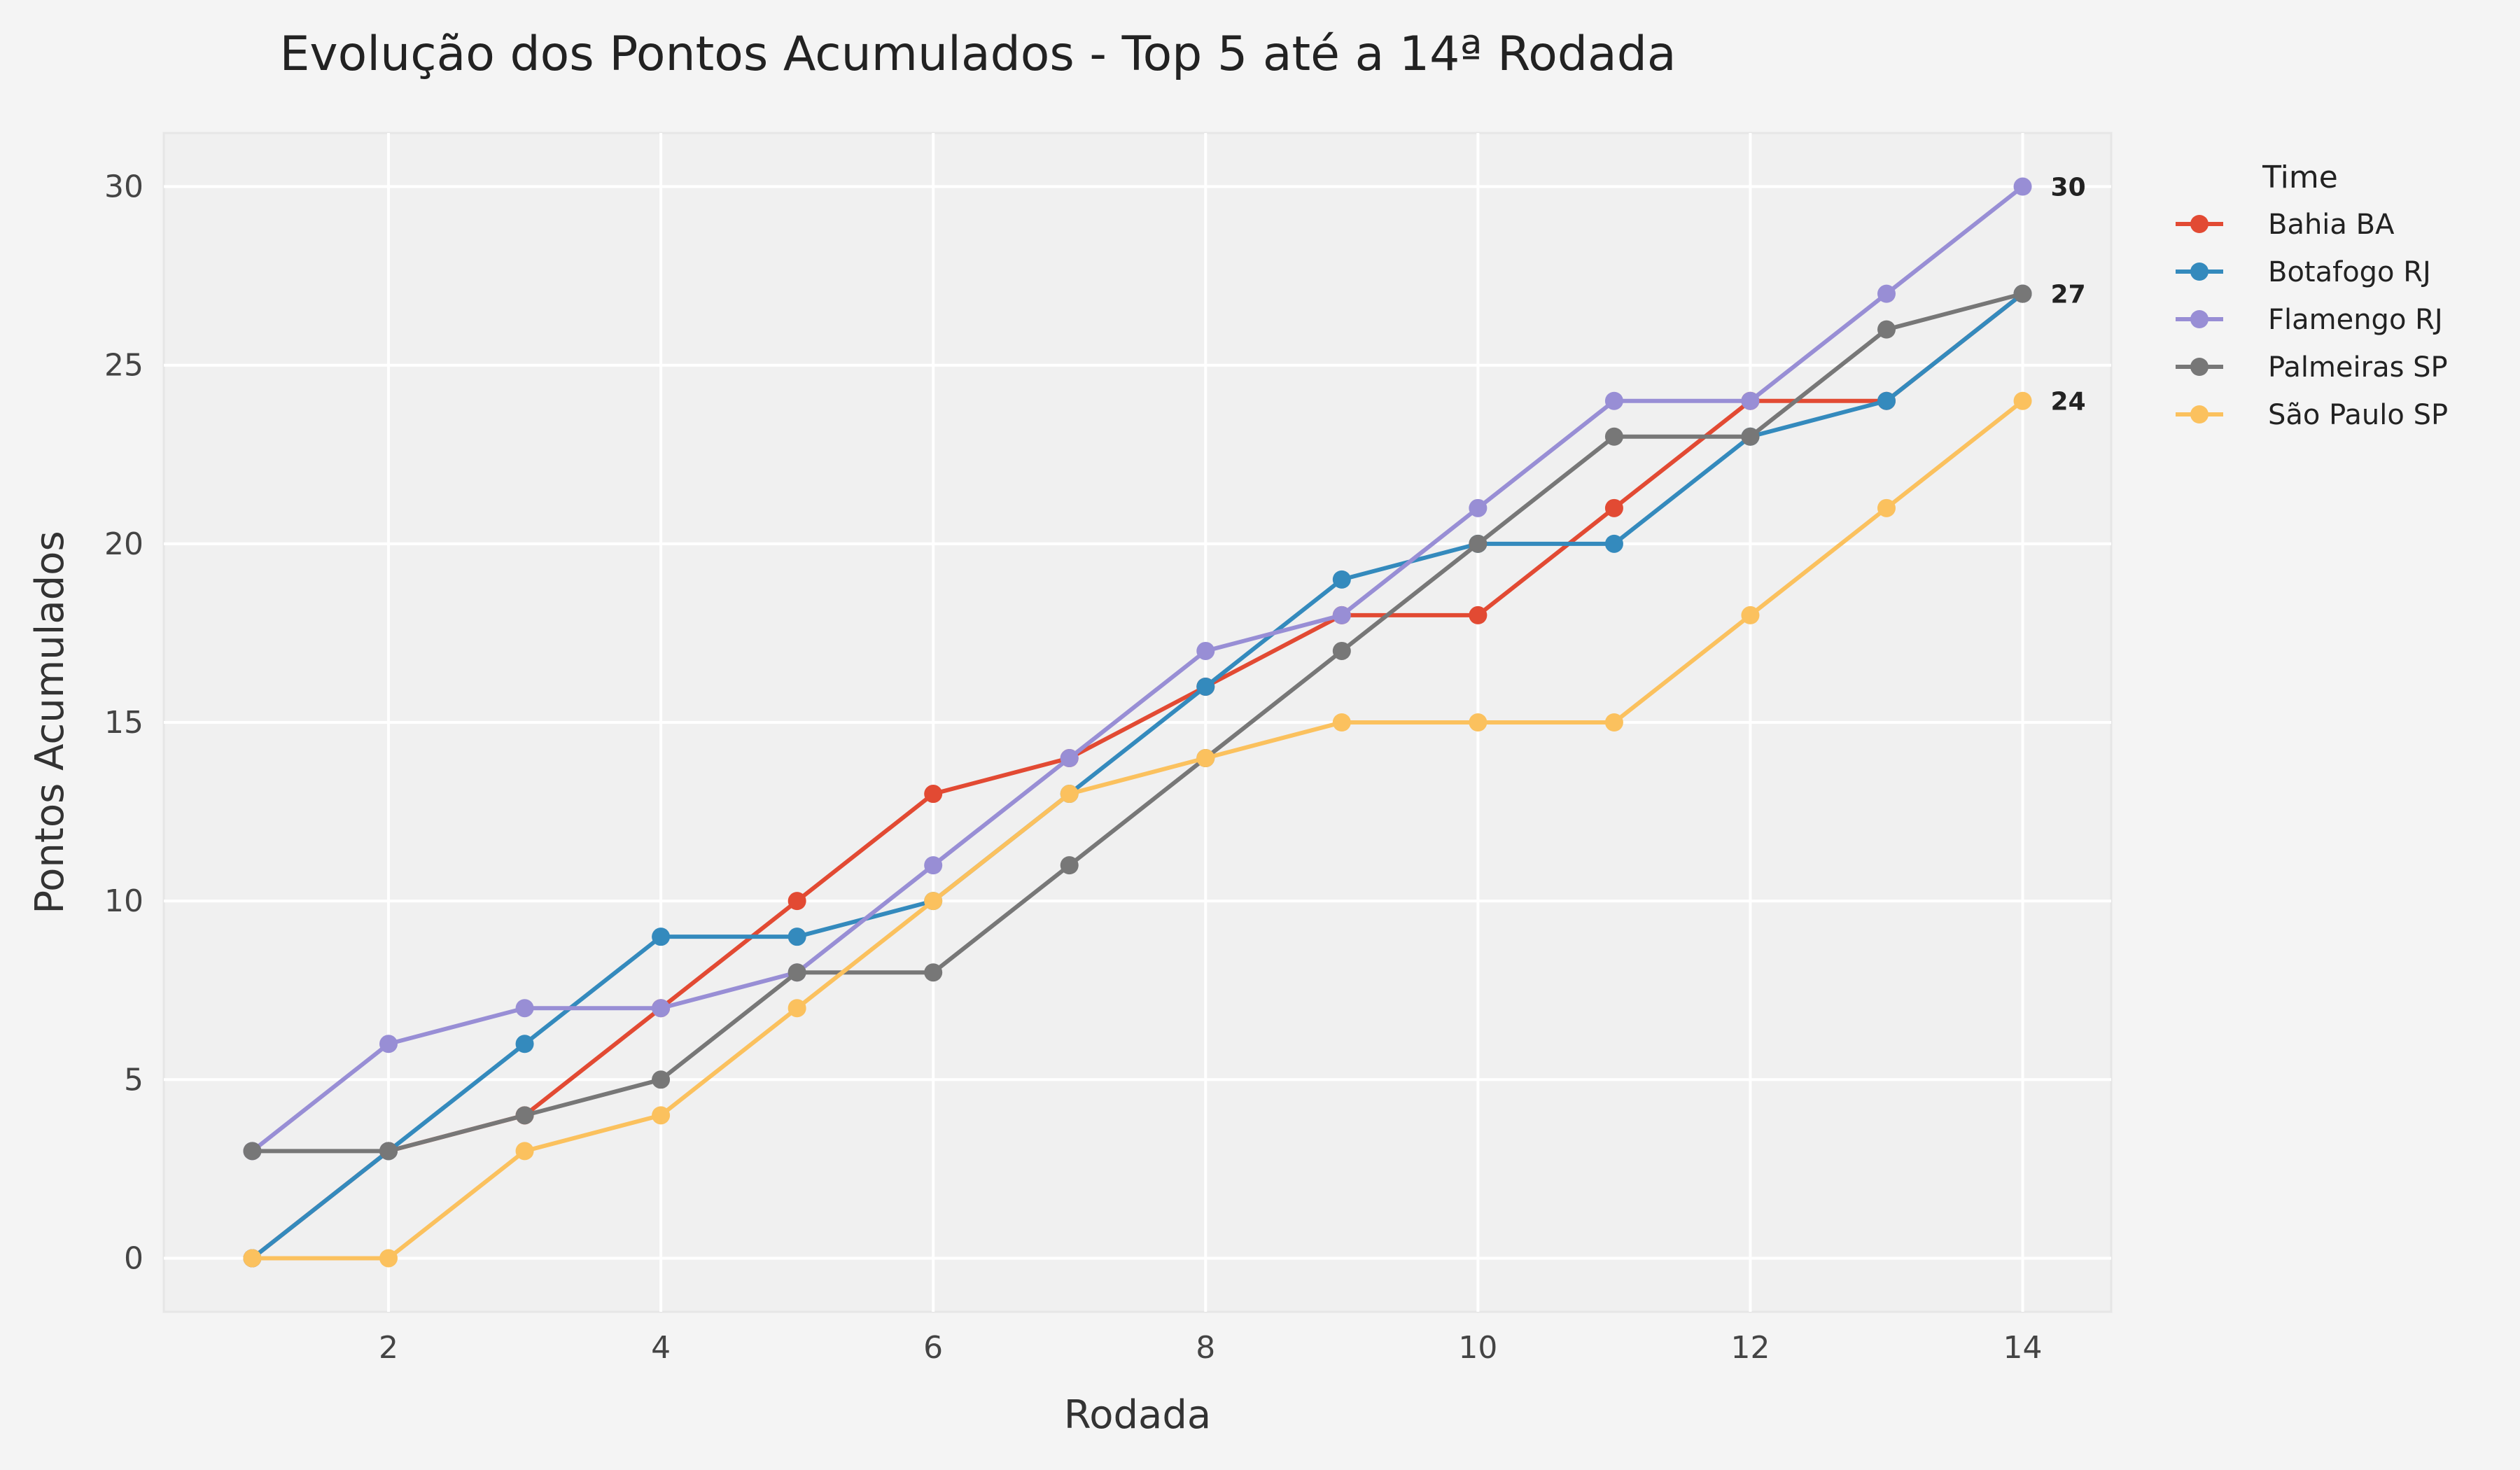 The width and height of the screenshot is (2520, 1470). Describe the element at coordinates (2023, 1348) in the screenshot. I see `x-tick-label: 14` at that location.